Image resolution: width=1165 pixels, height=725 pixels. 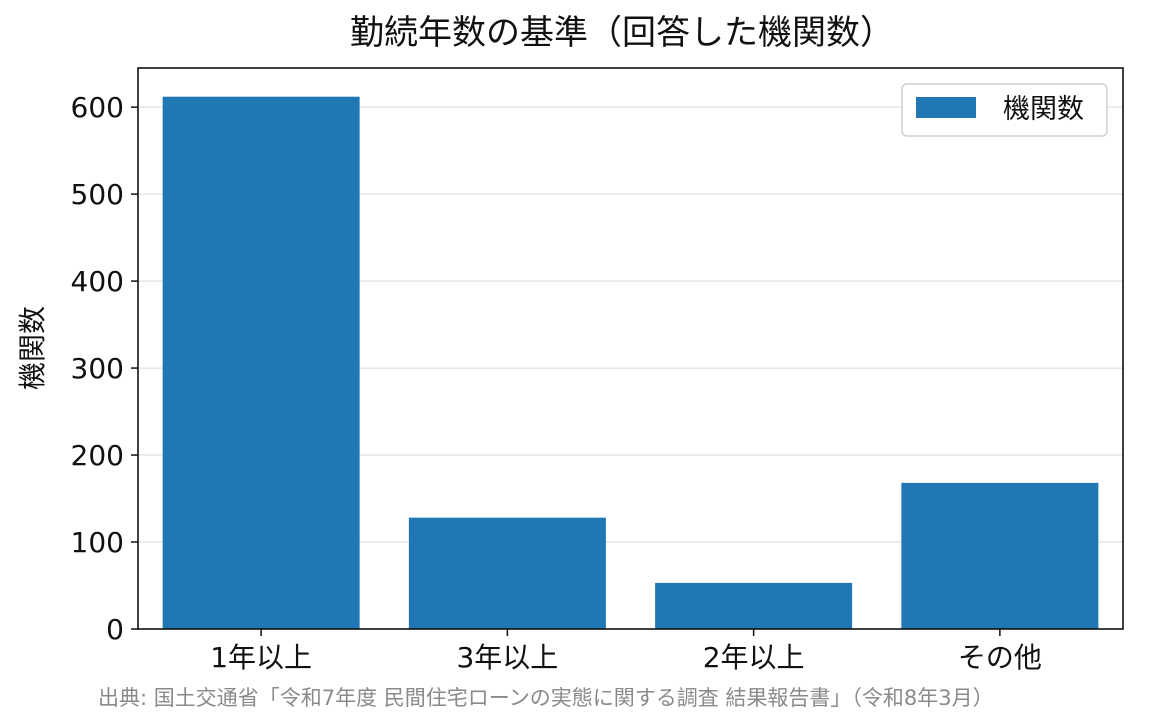 I want to click on x-tick-label: 1年以上, so click(x=261, y=657).